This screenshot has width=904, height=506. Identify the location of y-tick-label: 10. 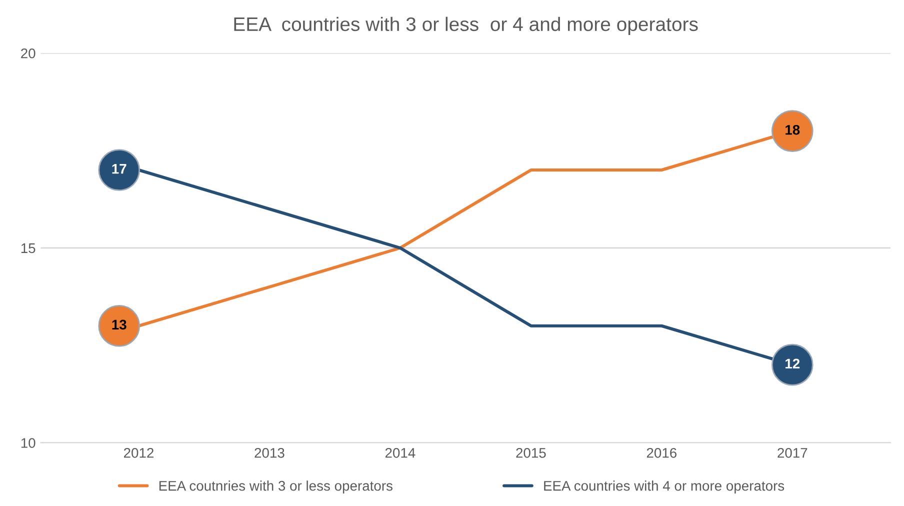
(28, 443).